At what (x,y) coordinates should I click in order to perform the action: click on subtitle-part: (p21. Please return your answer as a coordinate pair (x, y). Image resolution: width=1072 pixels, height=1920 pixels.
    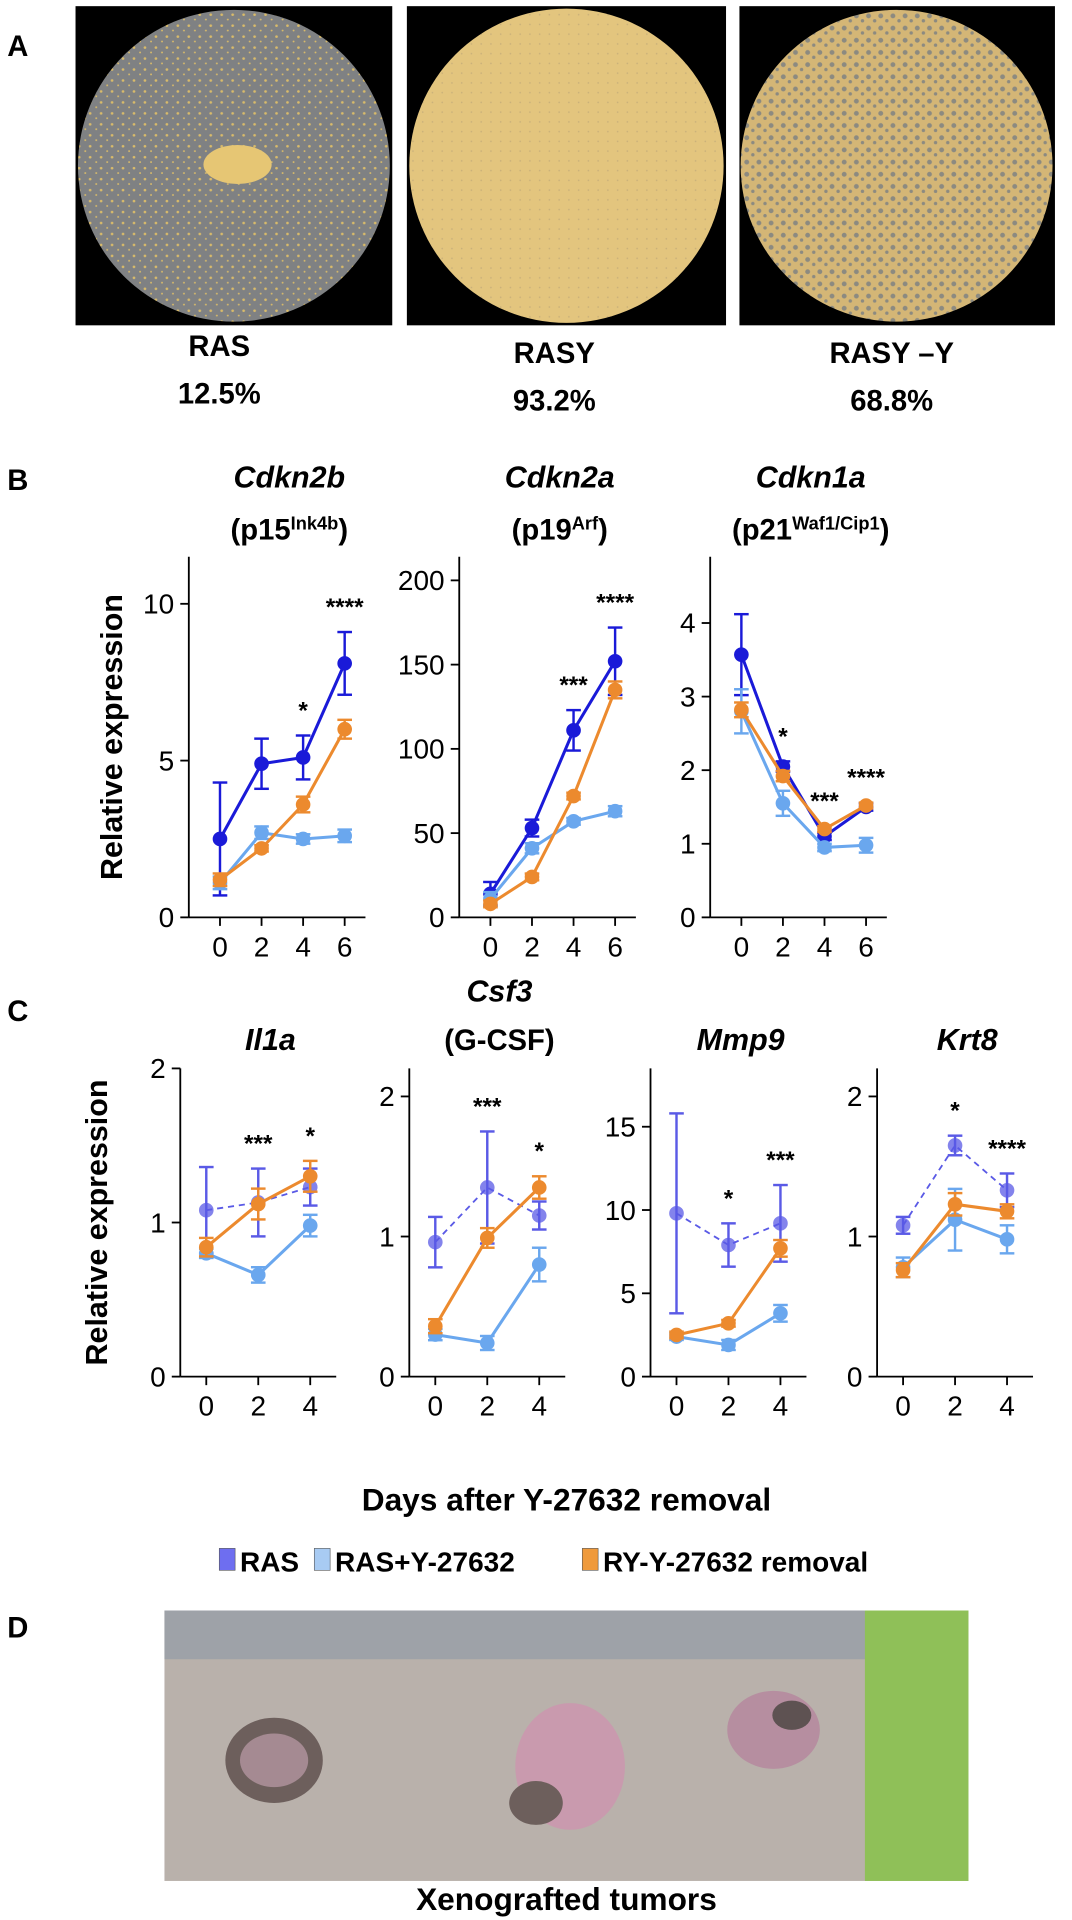
    Looking at the image, I should click on (762, 531).